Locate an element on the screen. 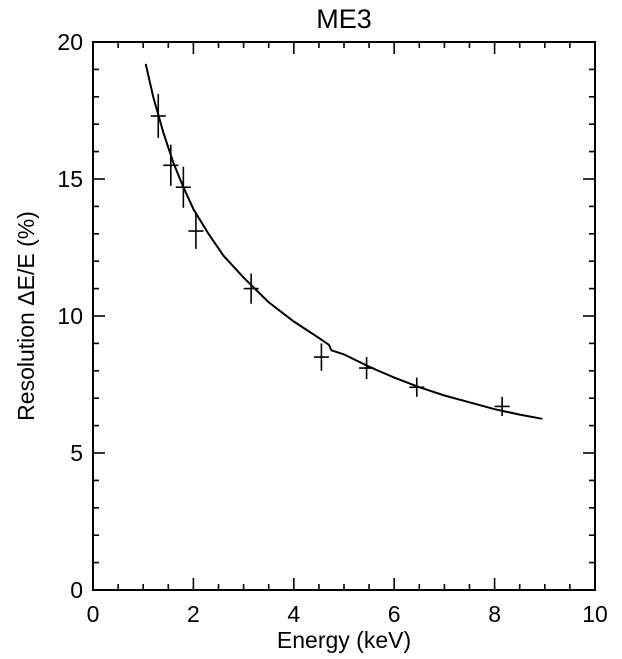 The height and width of the screenshot is (659, 622). chart-title: ME3 is located at coordinates (344, 19).